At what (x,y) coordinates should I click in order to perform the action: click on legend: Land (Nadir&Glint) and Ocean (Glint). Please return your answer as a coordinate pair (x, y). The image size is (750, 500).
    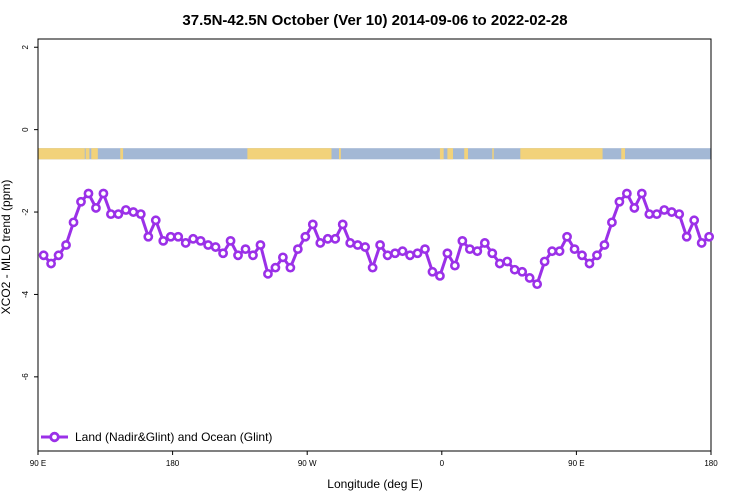
    Looking at the image, I should click on (156, 437).